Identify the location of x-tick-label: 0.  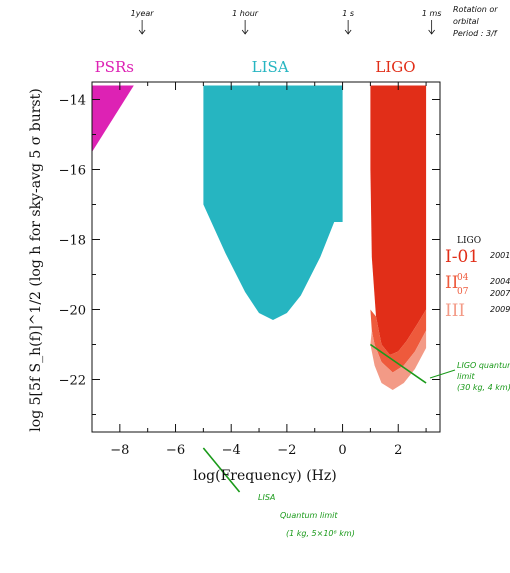
(342, 450).